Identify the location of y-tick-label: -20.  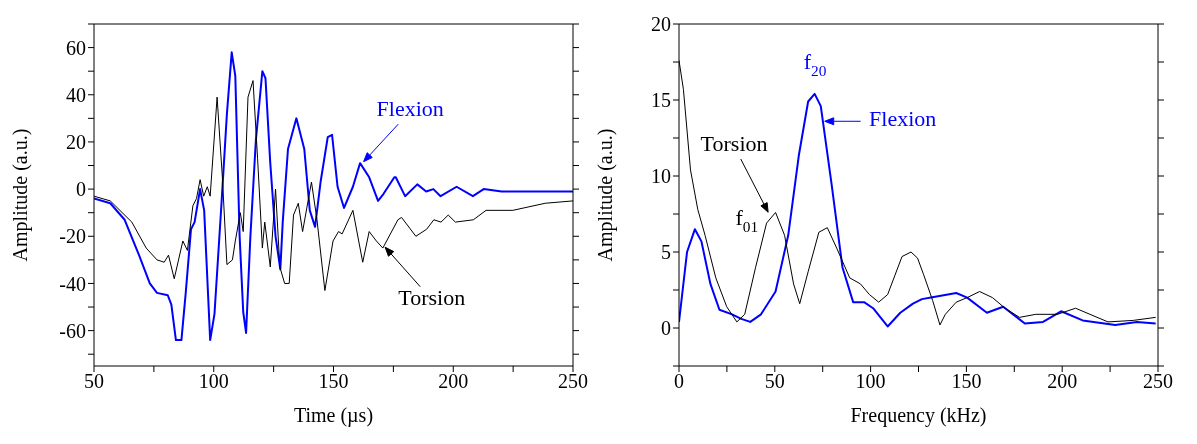
(72, 236).